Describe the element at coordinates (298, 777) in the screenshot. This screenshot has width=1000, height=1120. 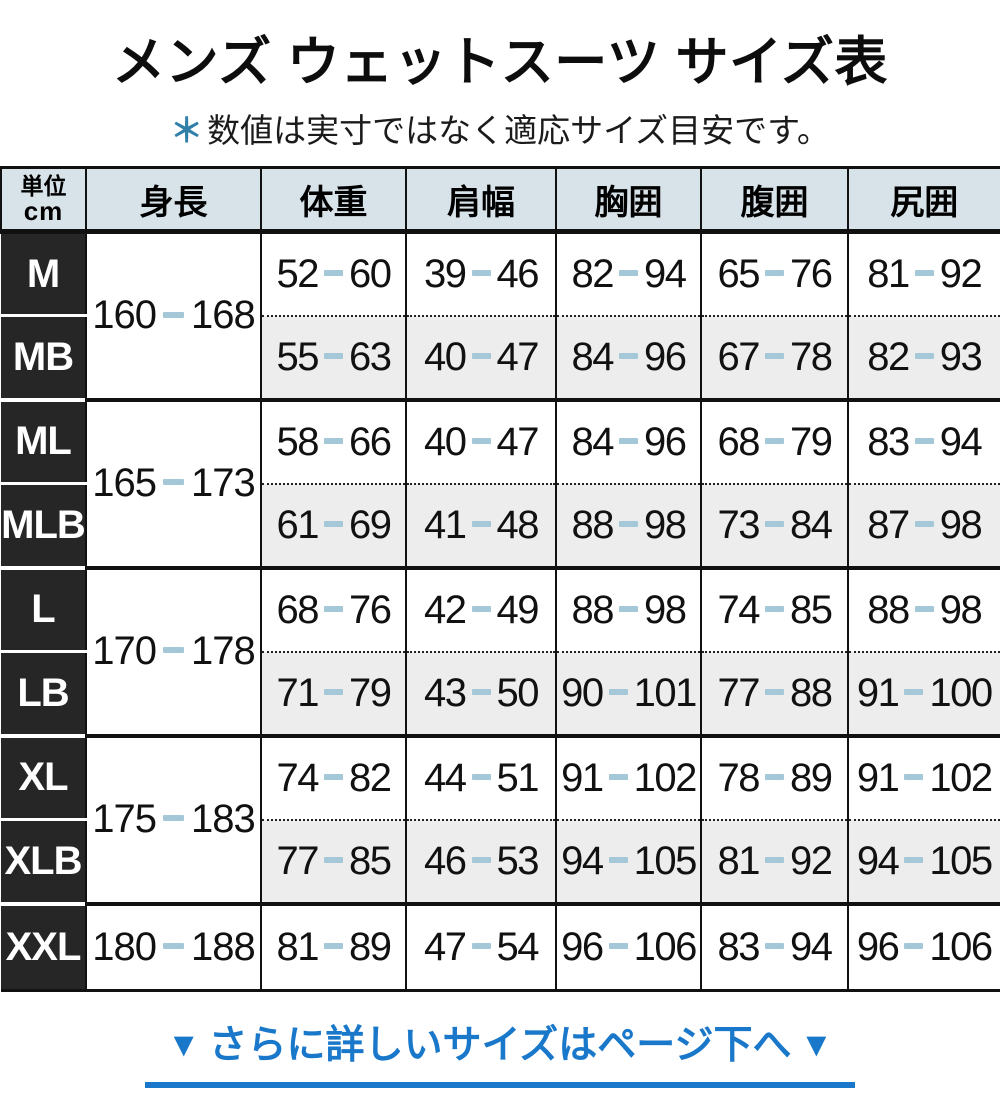
I see `range-from: 74` at that location.